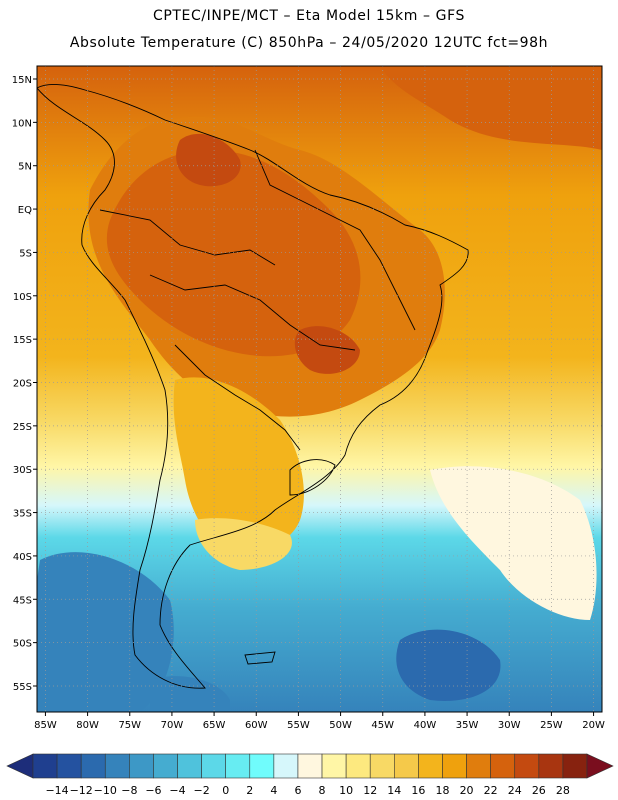  I want to click on colorbar-low-arrow, so click(20, 766).